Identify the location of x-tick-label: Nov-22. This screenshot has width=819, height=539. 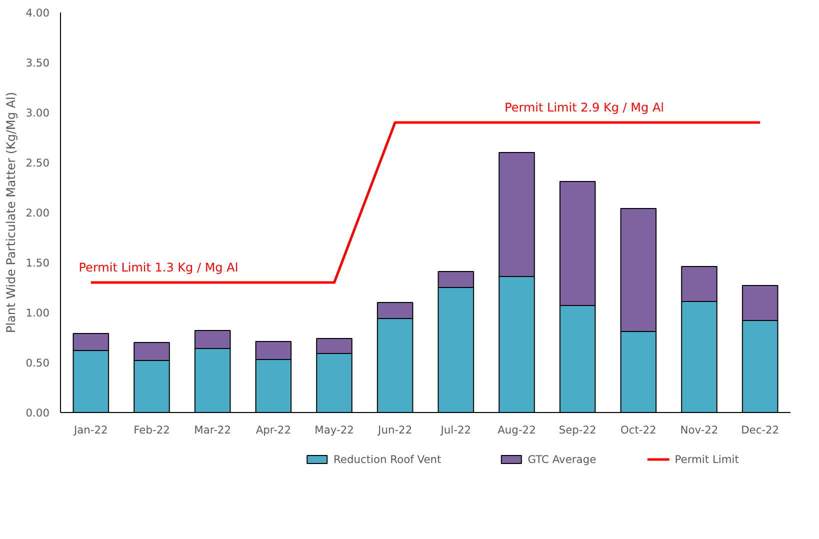
(699, 430).